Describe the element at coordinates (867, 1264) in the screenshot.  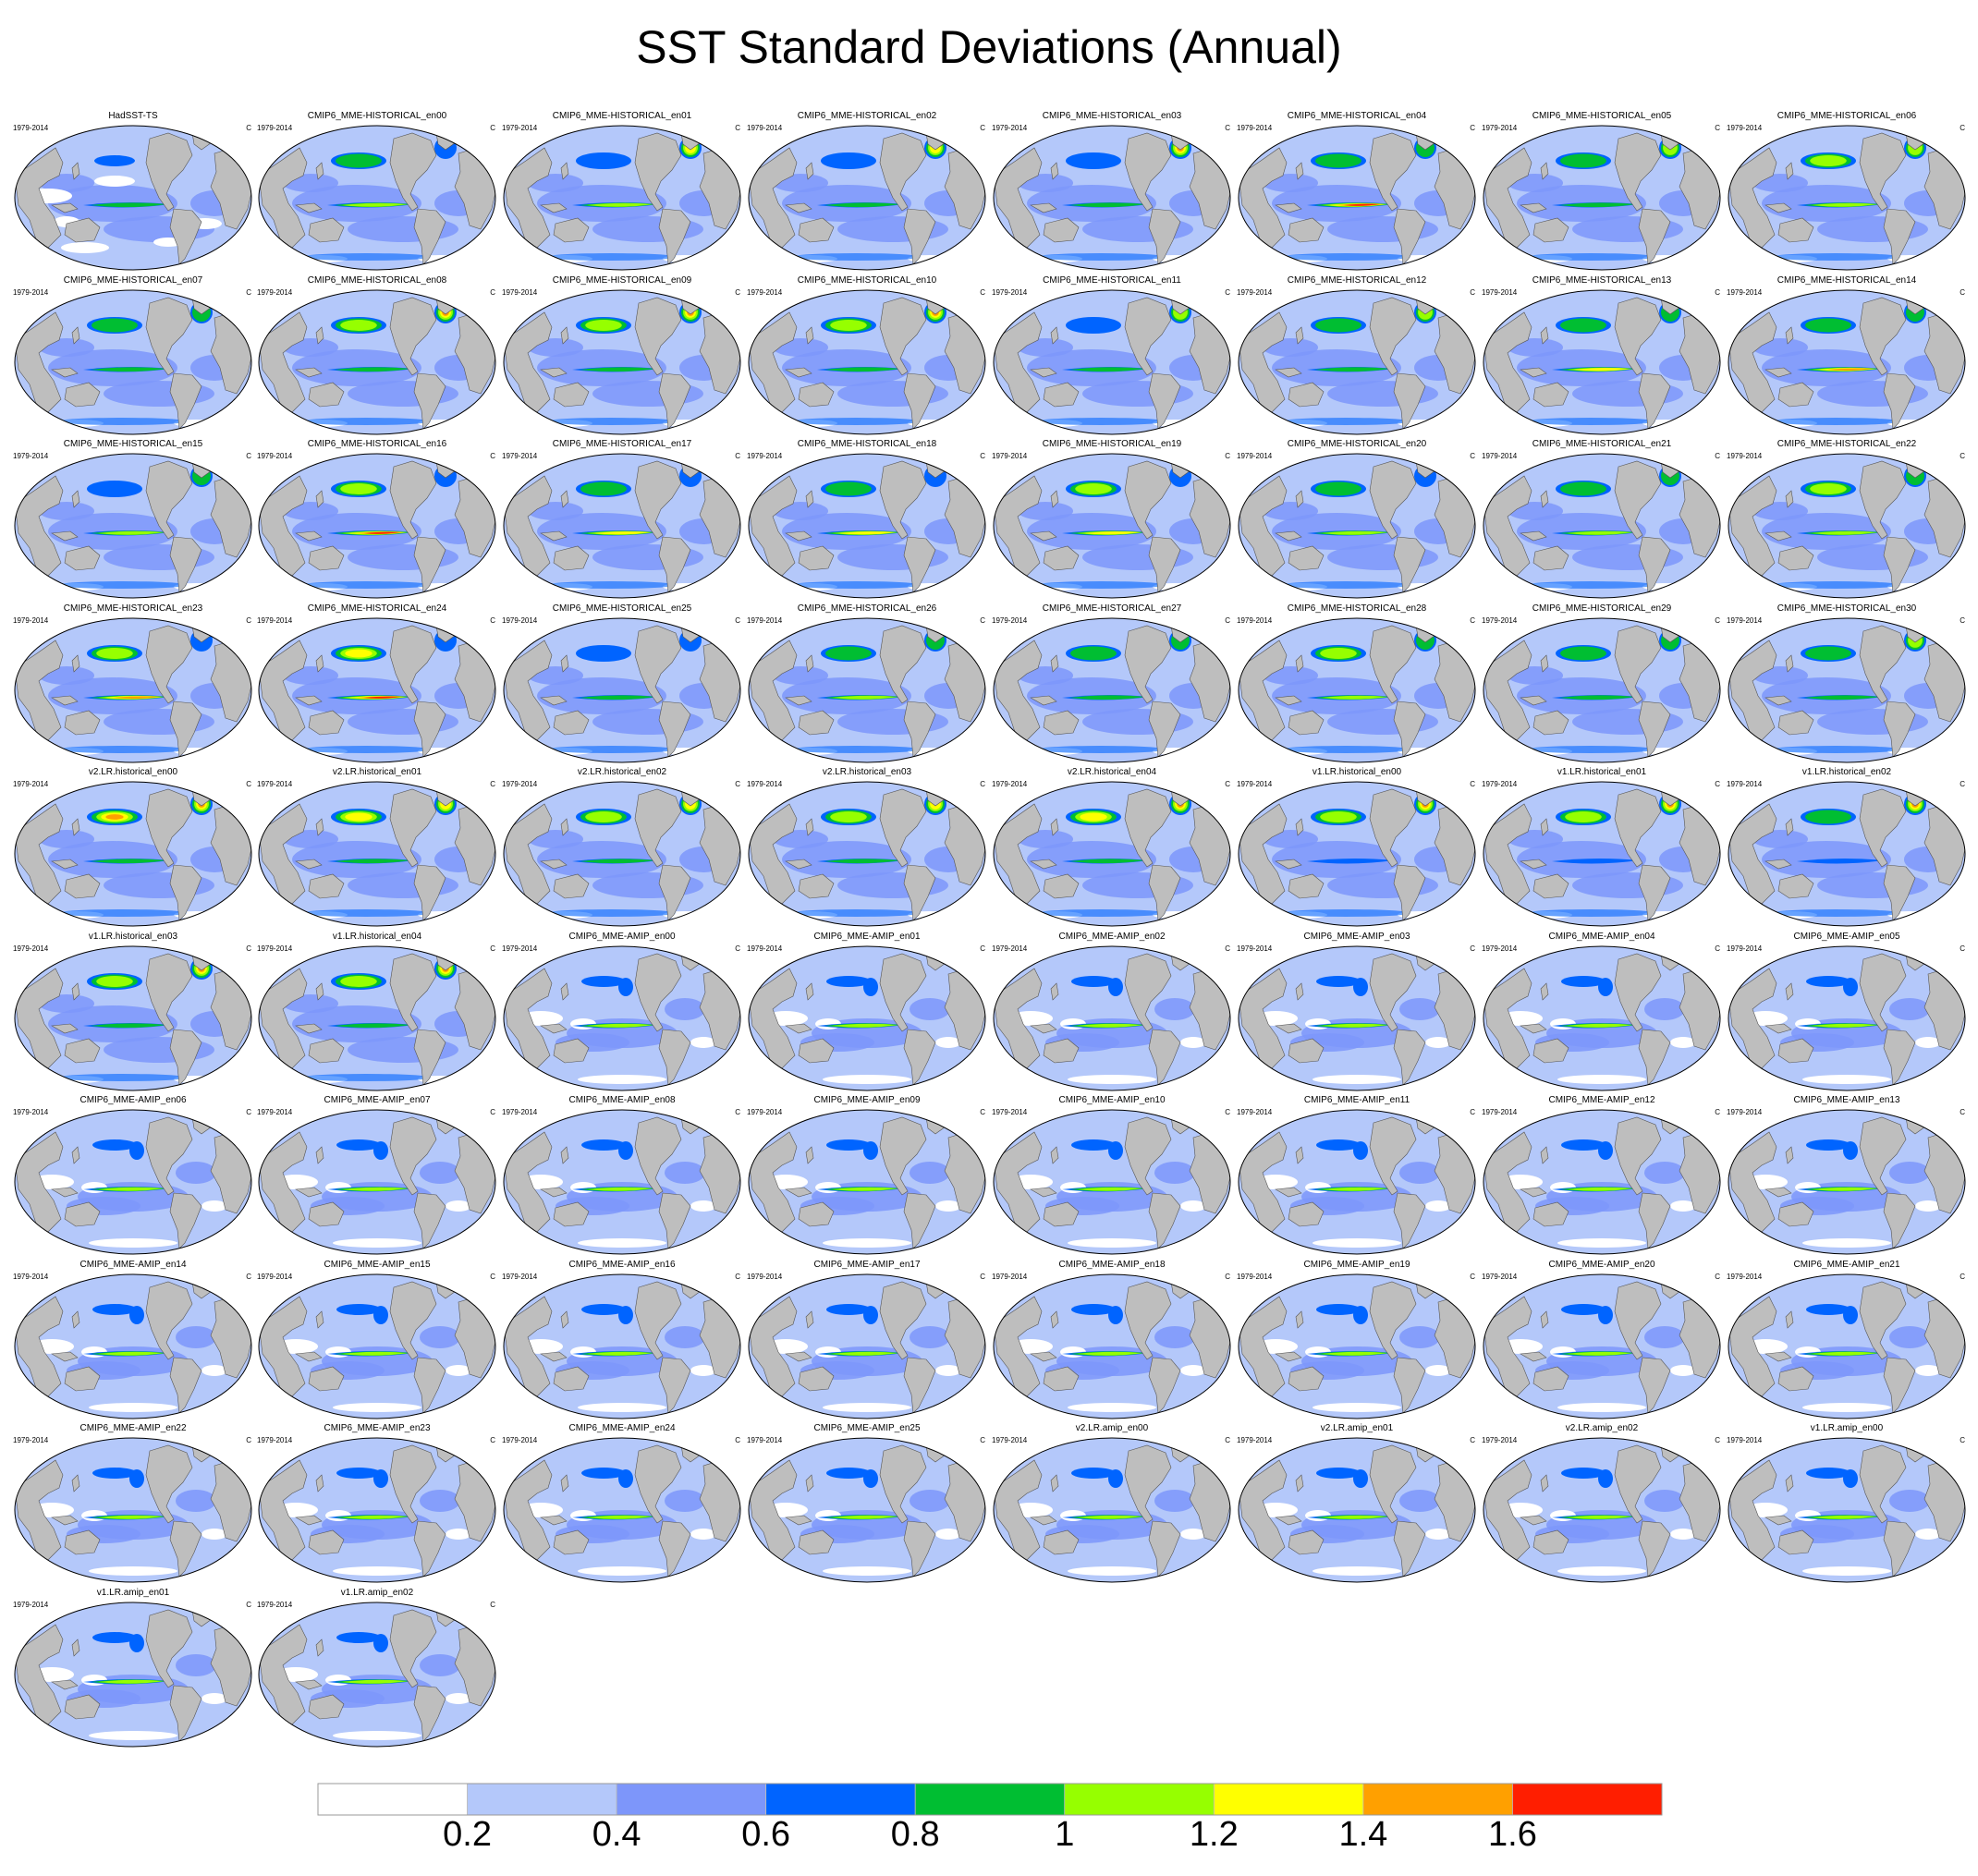
I see `panel-title: CMIP6_MME-AMIP_en17` at that location.